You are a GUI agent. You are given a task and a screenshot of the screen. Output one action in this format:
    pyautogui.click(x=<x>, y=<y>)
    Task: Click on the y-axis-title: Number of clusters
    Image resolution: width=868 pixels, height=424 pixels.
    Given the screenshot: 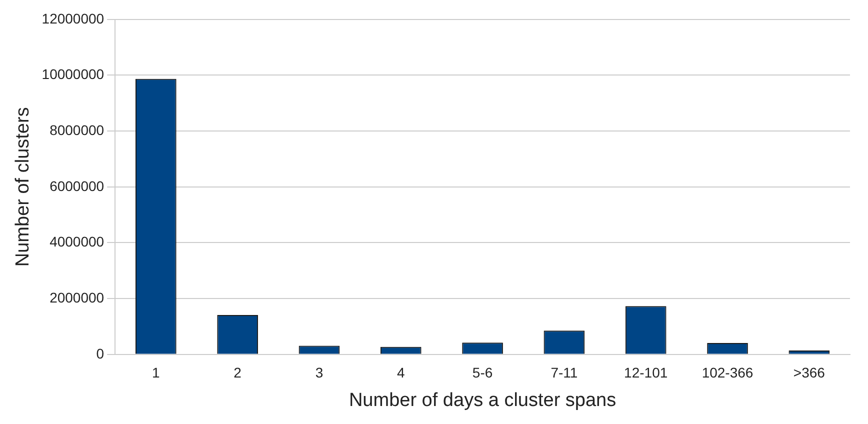 What is the action you would take?
    pyautogui.click(x=23, y=187)
    